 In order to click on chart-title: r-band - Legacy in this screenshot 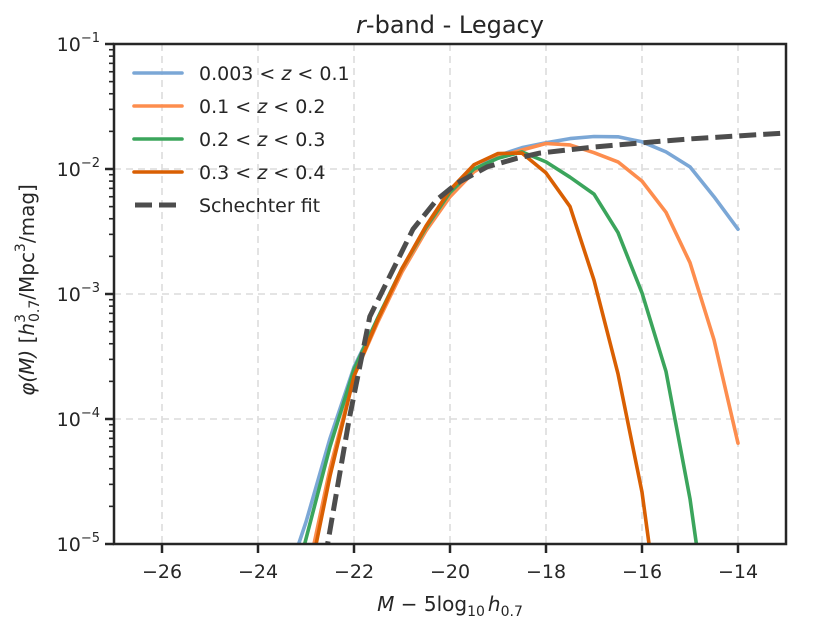, I will do `click(450, 25)`.